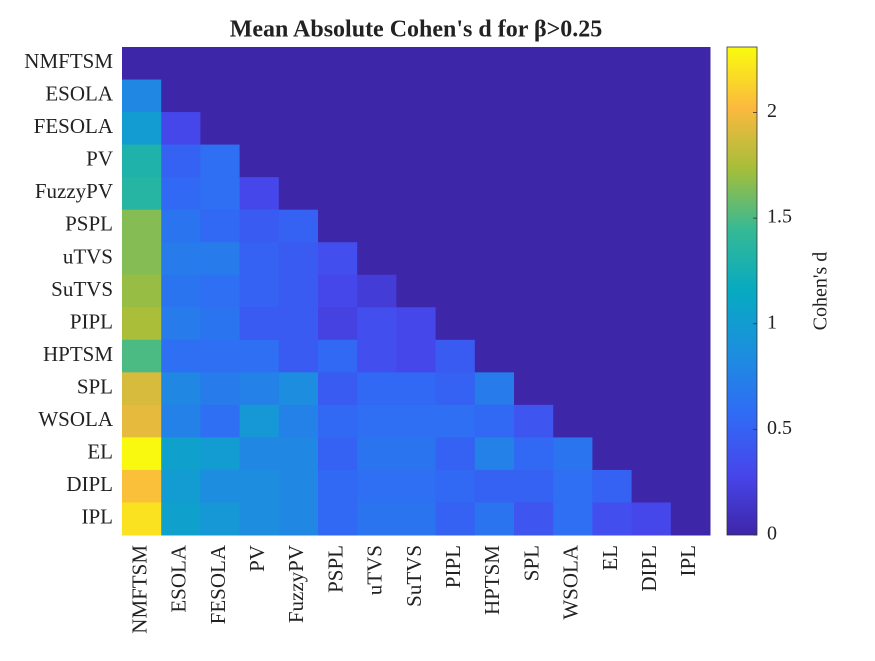 This screenshot has width=875, height=661. Describe the element at coordinates (453, 566) in the screenshot. I see `x-tick-label: PIPL` at that location.